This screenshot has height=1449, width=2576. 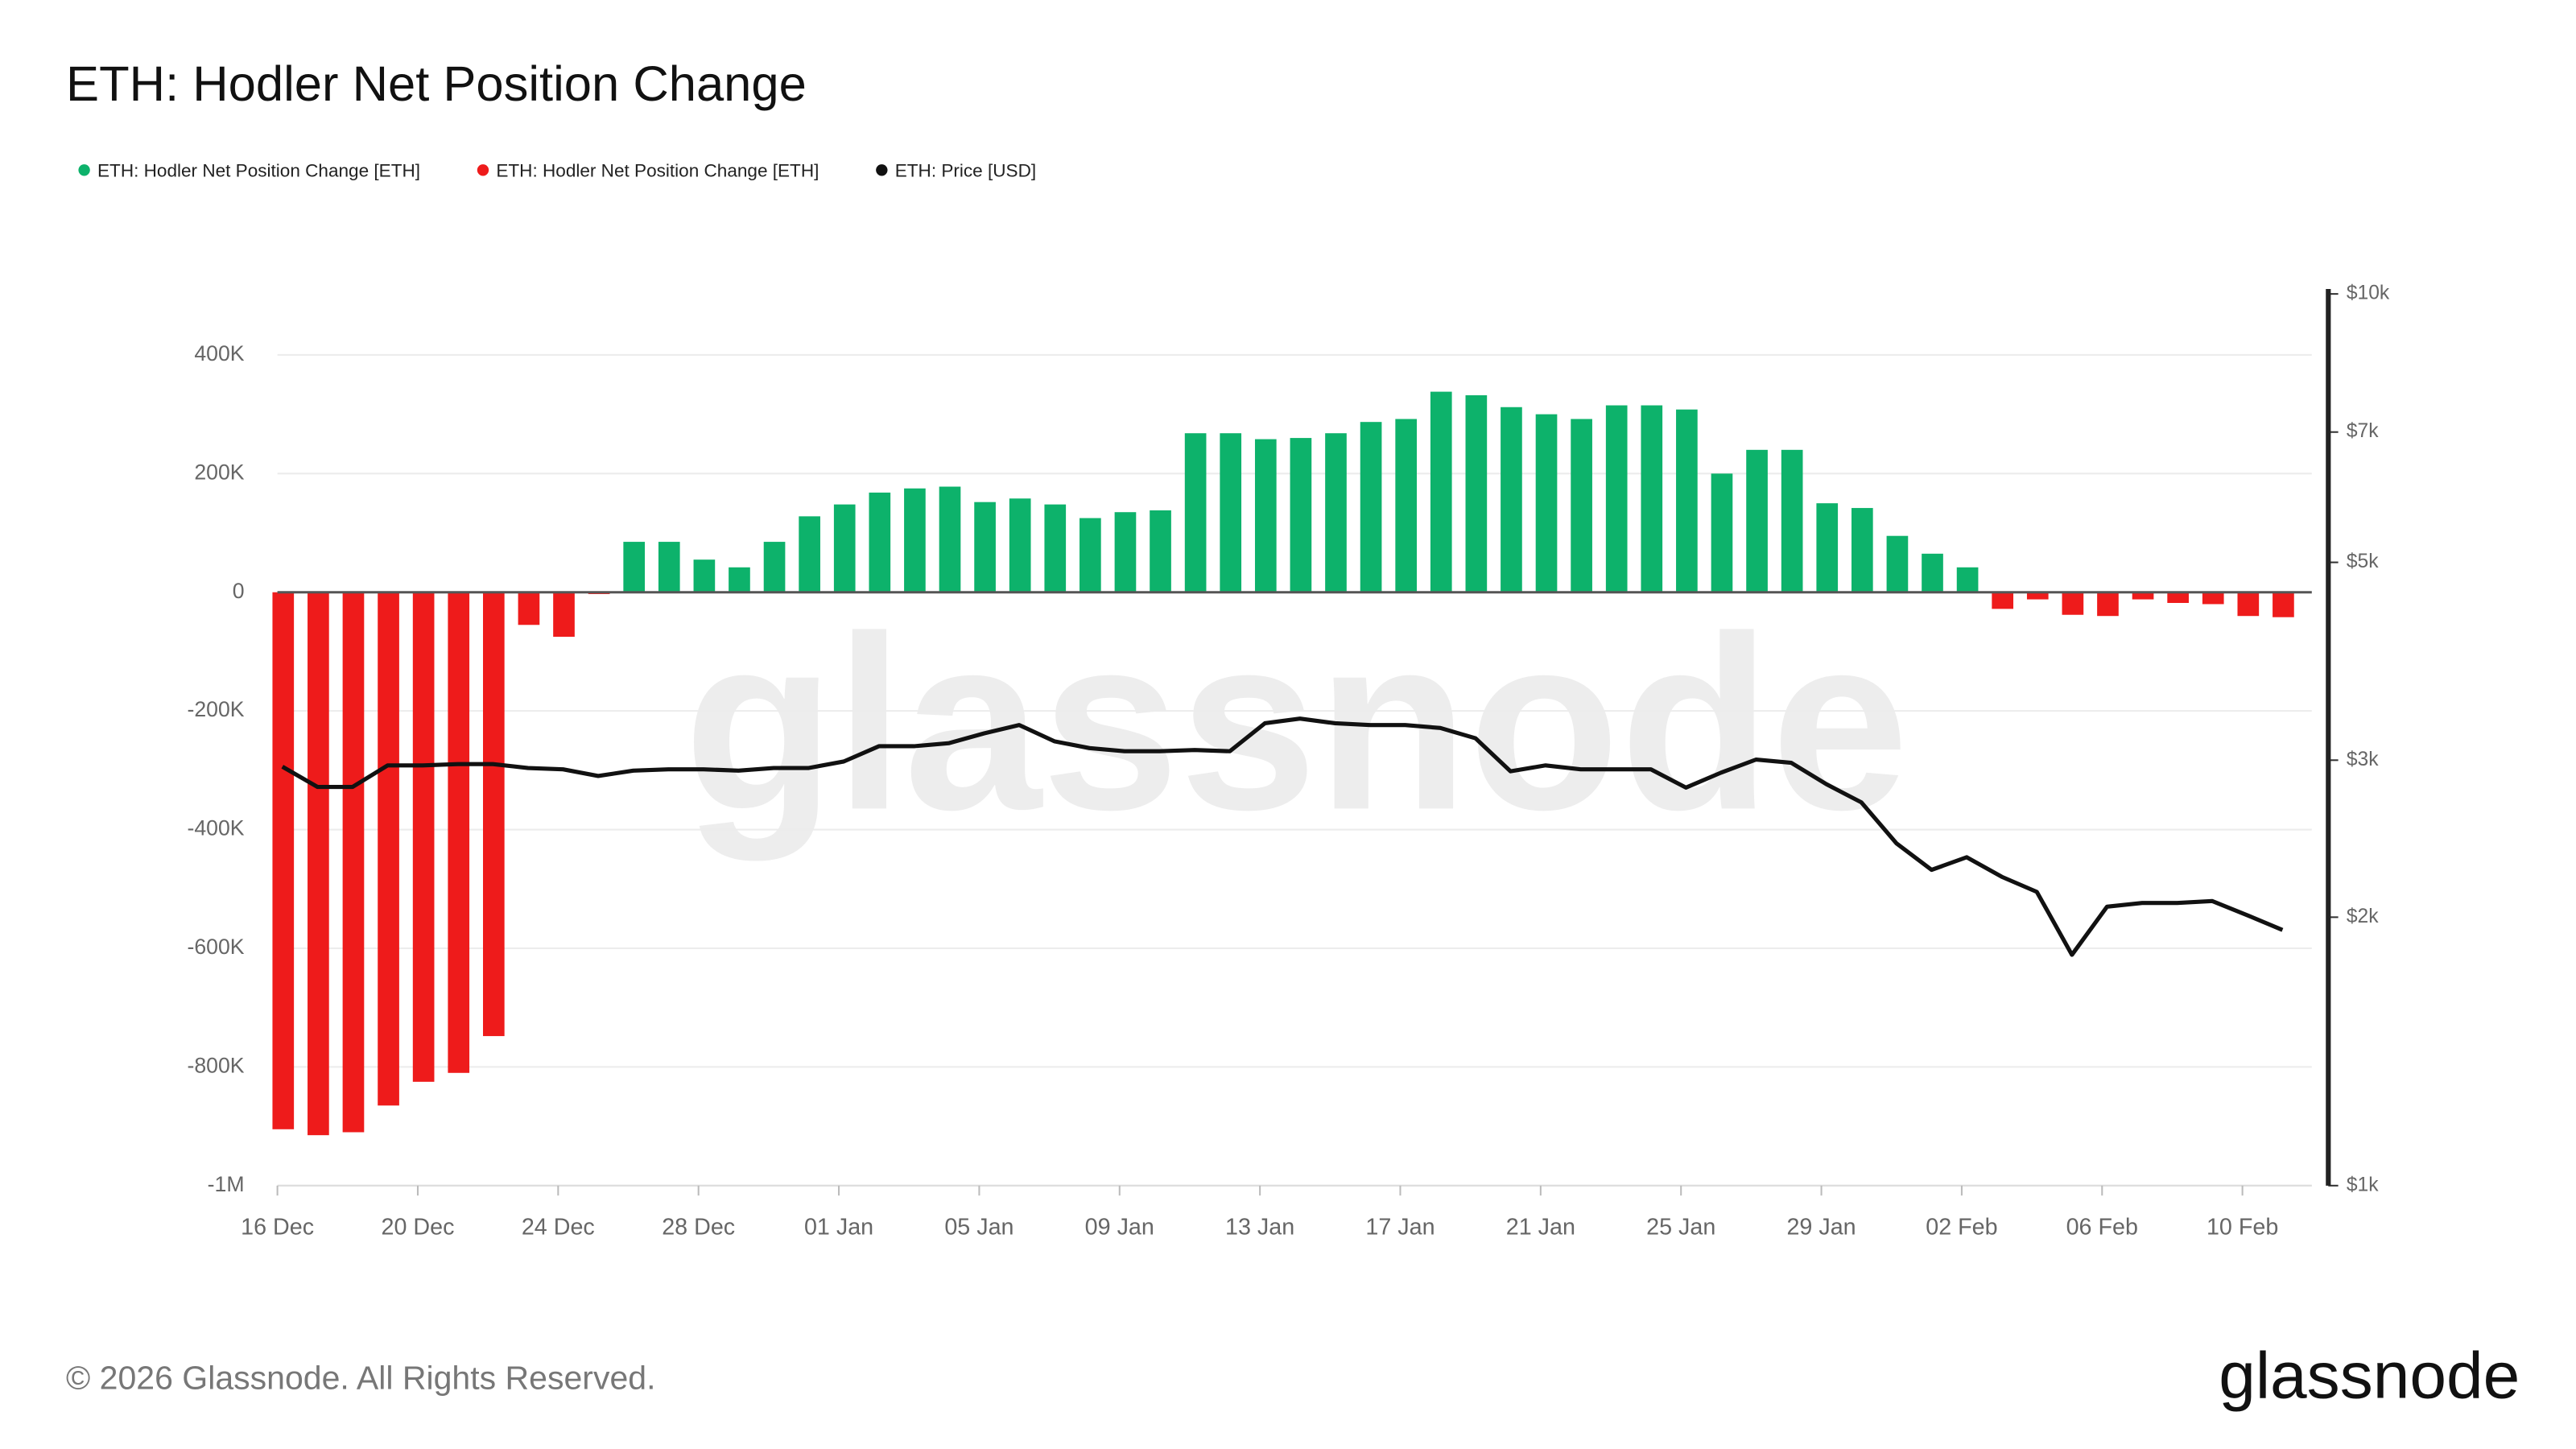 I want to click on x-tick-label: 09 Jan, so click(x=1119, y=1228).